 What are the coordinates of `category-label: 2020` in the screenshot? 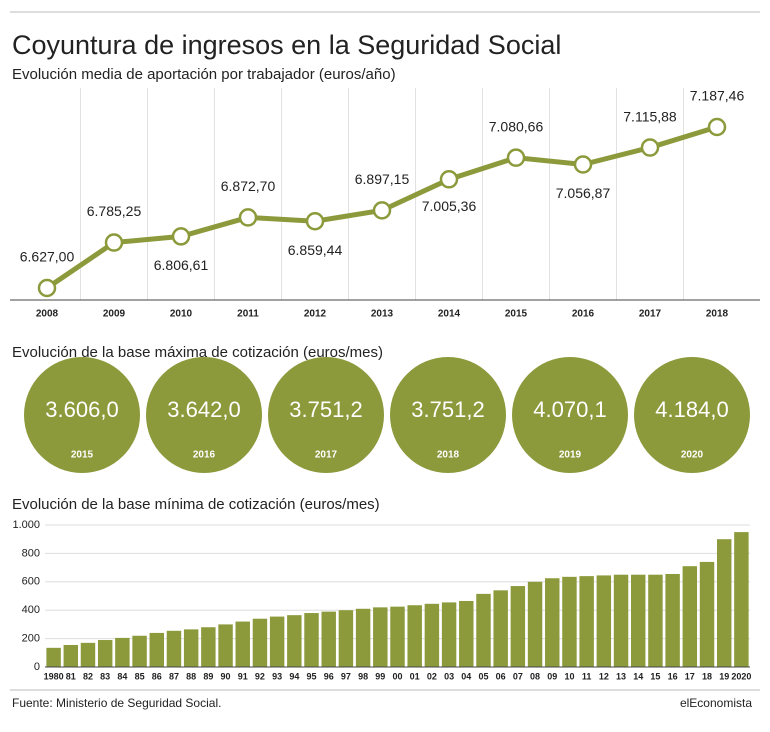 It's located at (692, 455).